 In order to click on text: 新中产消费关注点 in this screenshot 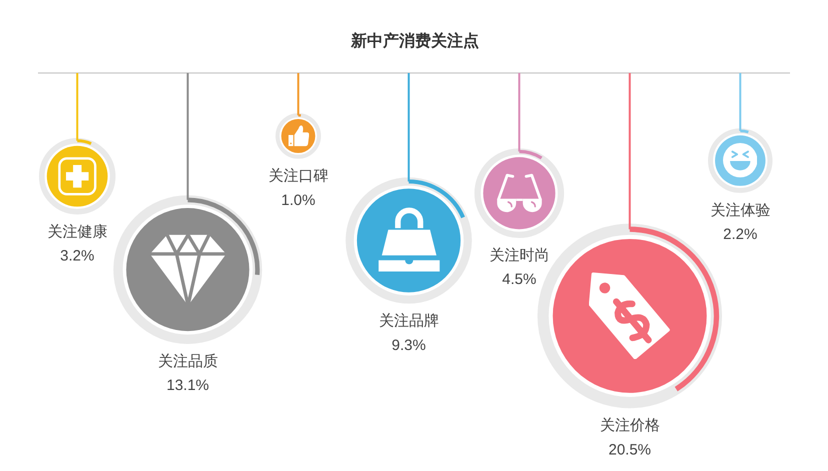, I will do `click(414, 40)`.